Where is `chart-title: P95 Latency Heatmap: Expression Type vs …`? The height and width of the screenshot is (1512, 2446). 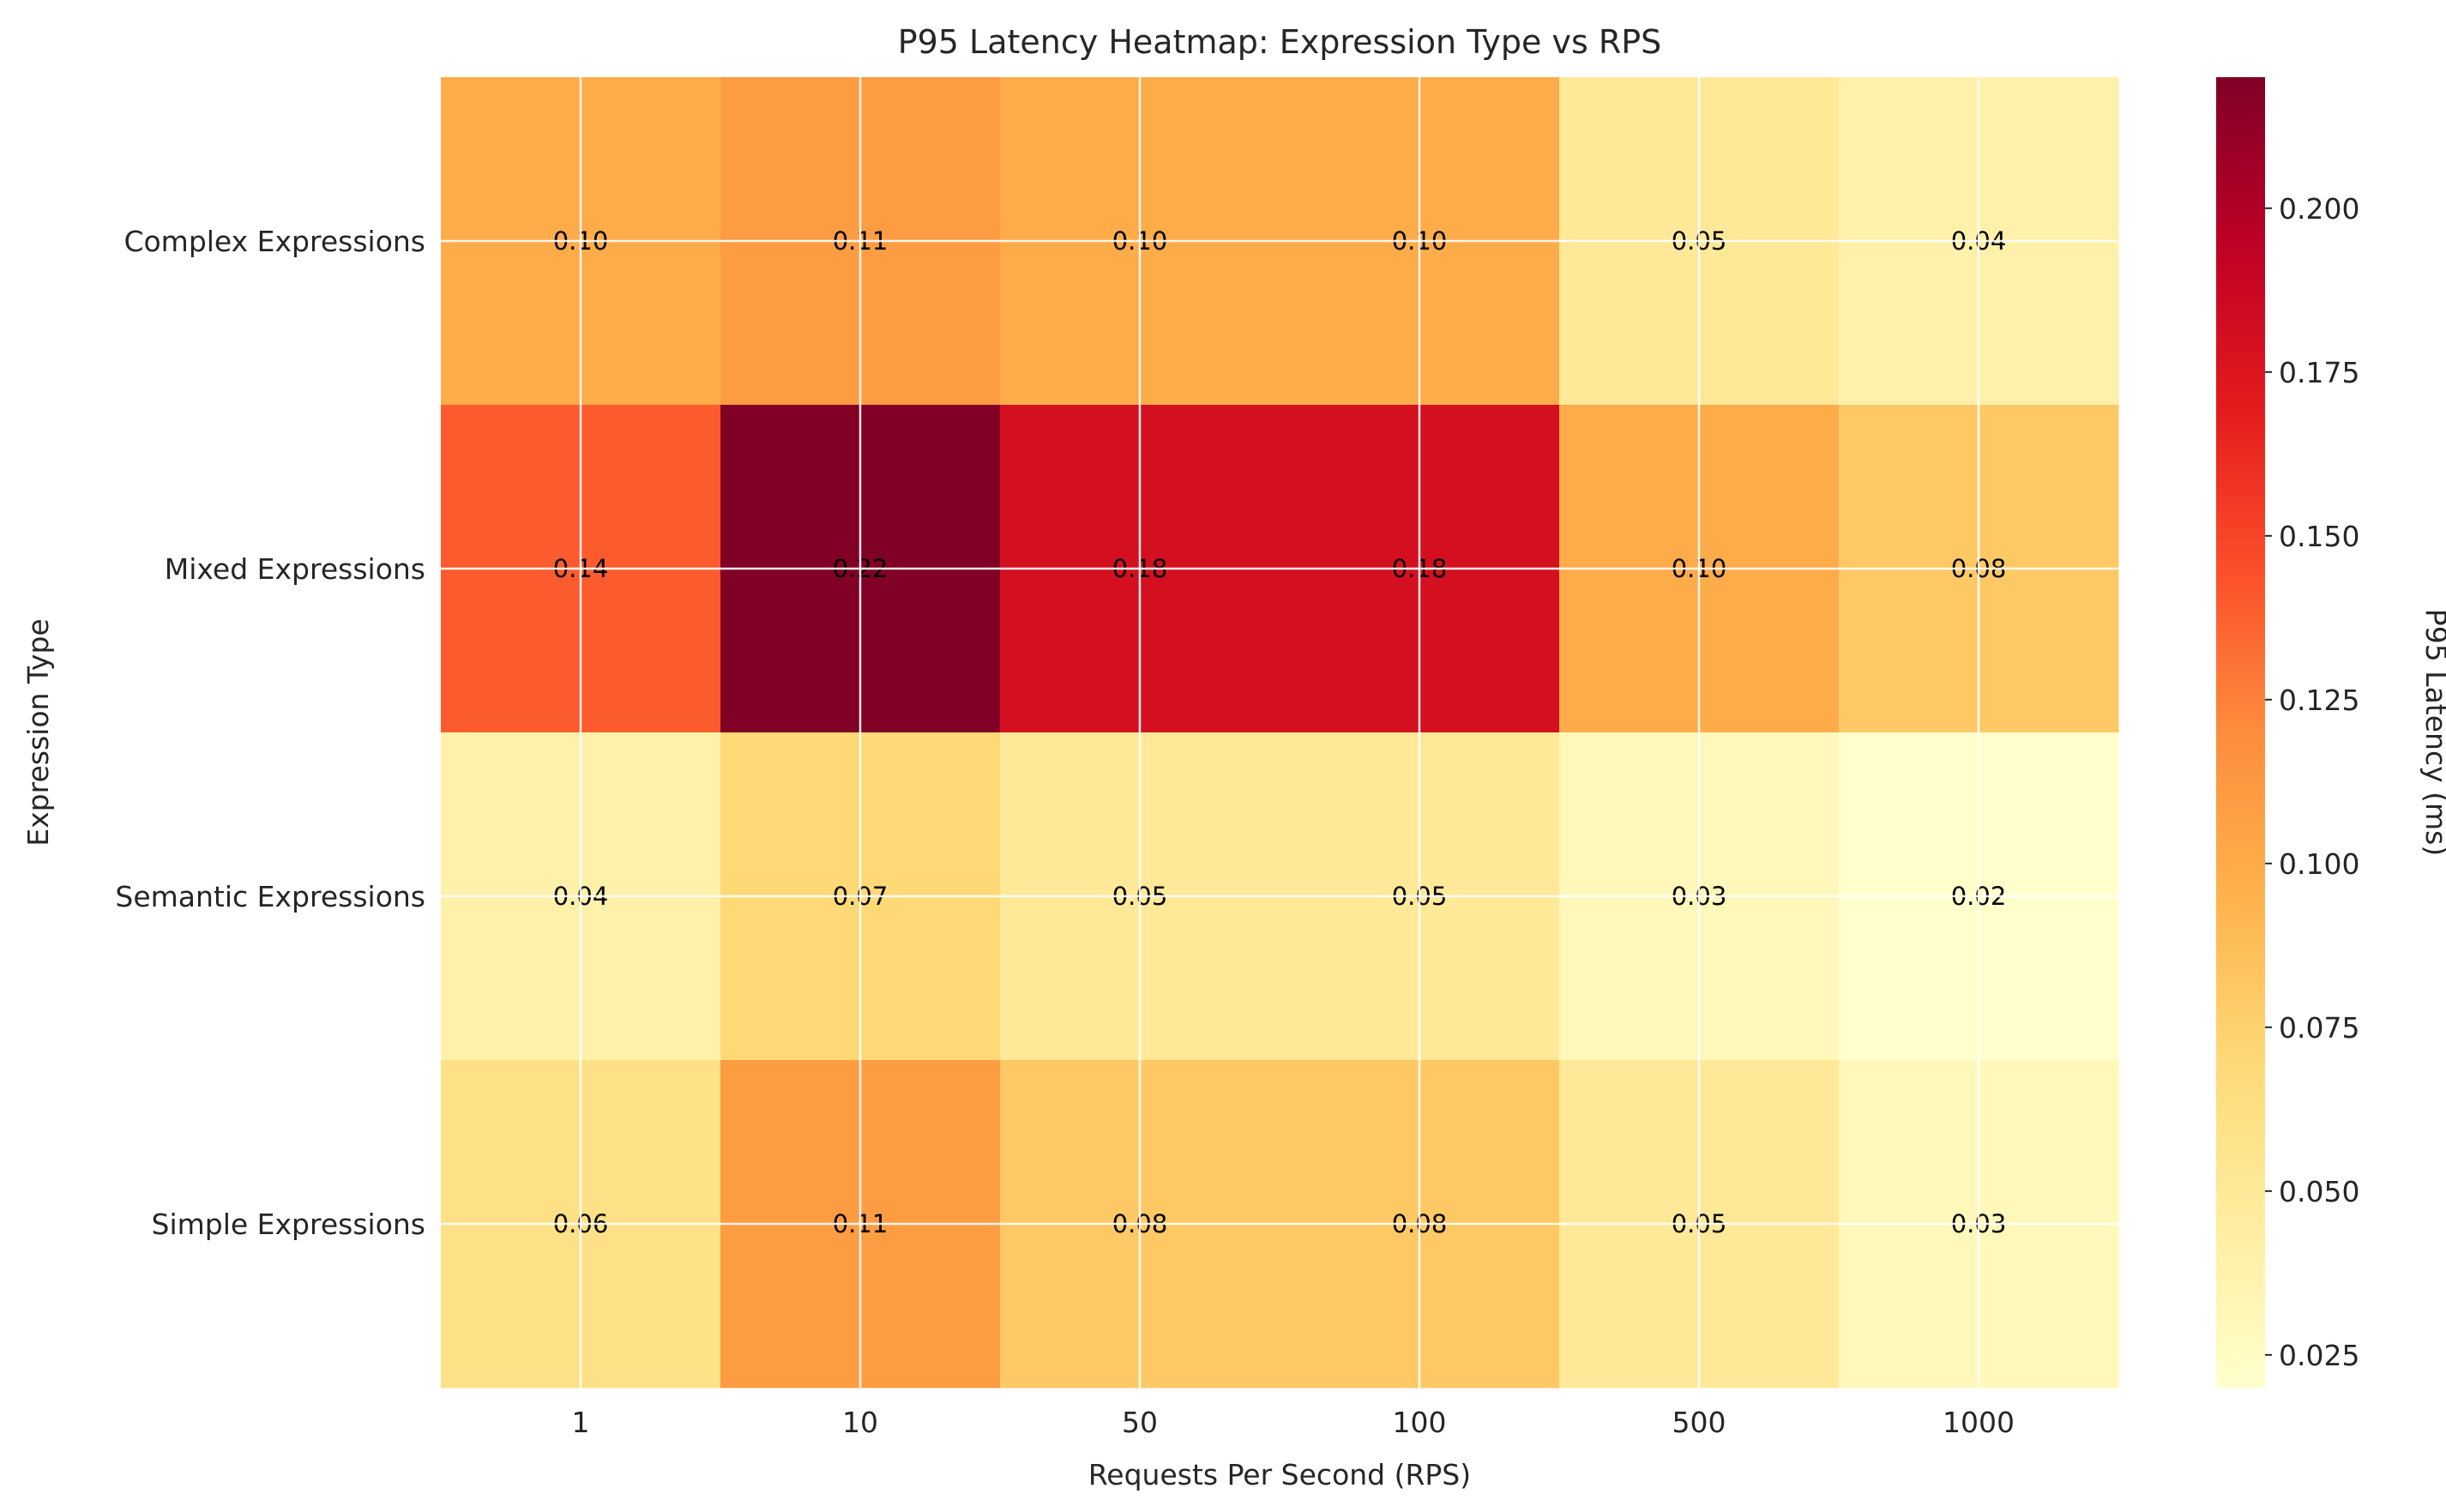
chart-title: P95 Latency Heatmap: Expression Type vs … is located at coordinates (1280, 42).